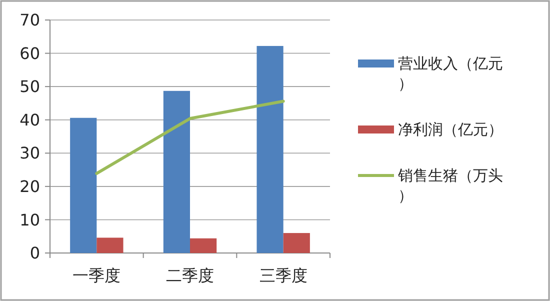 Image resolution: width=550 pixels, height=301 pixels. Describe the element at coordinates (96, 275) in the screenshot. I see `x-tick-label: 一季度` at that location.